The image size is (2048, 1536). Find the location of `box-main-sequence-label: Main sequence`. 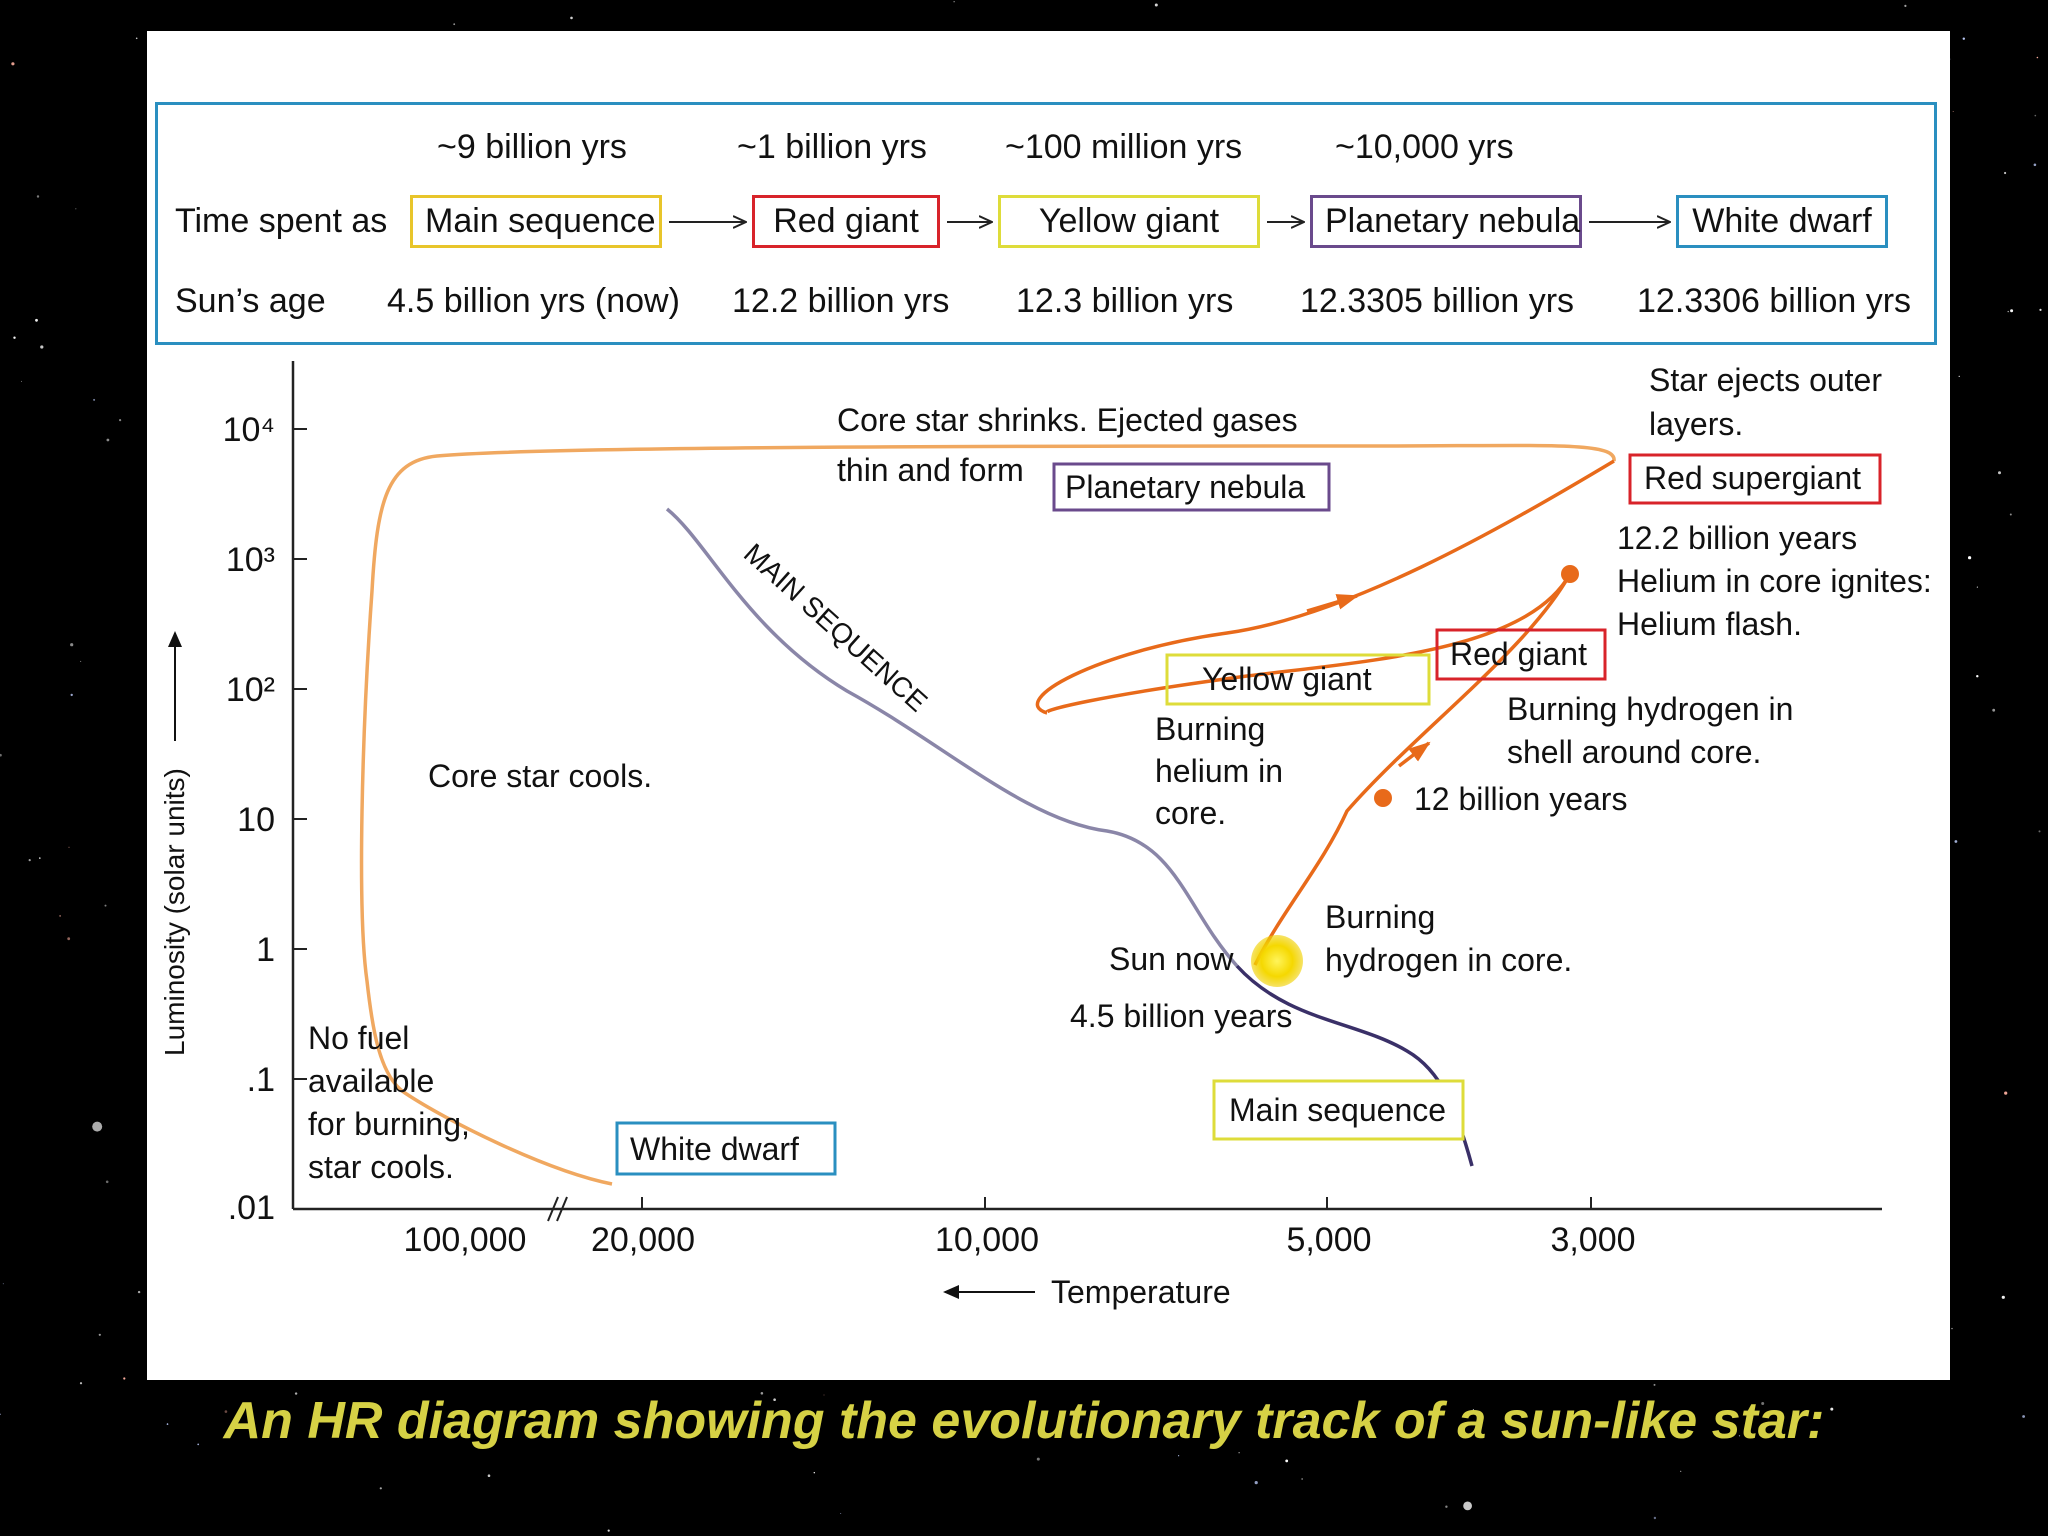

box-main-sequence-label: Main sequence is located at coordinates (1337, 1110).